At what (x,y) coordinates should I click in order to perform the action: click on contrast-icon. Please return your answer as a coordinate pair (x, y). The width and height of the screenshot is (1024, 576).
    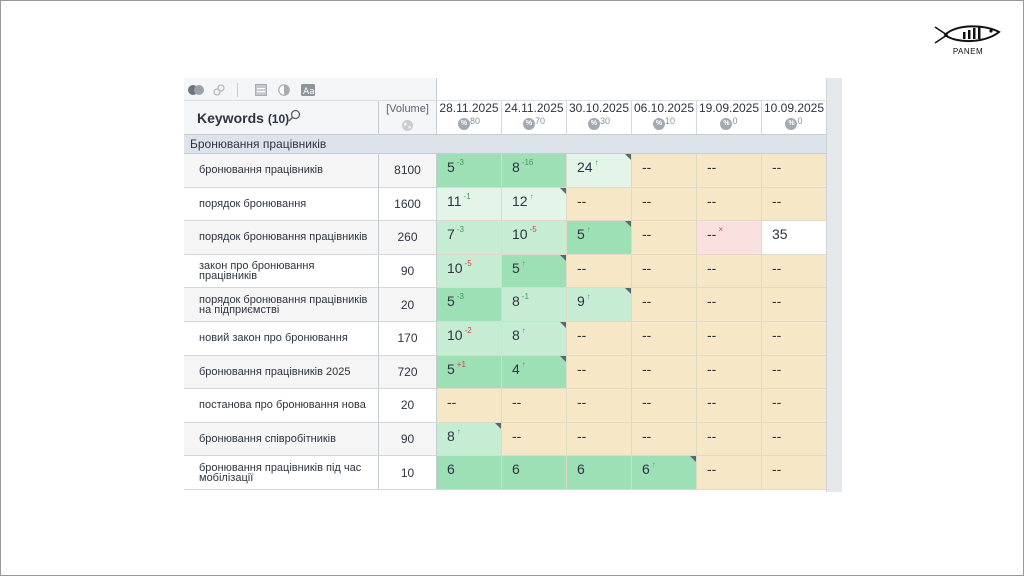
    Looking at the image, I should click on (284, 90).